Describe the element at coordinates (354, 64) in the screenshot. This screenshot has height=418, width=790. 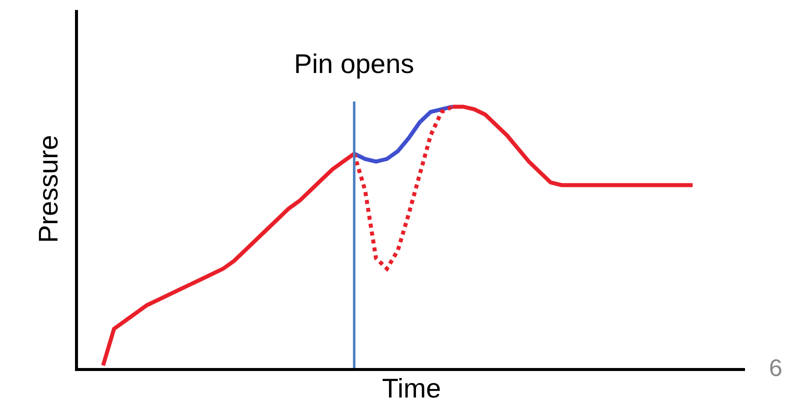
I see `text: Pin opens` at that location.